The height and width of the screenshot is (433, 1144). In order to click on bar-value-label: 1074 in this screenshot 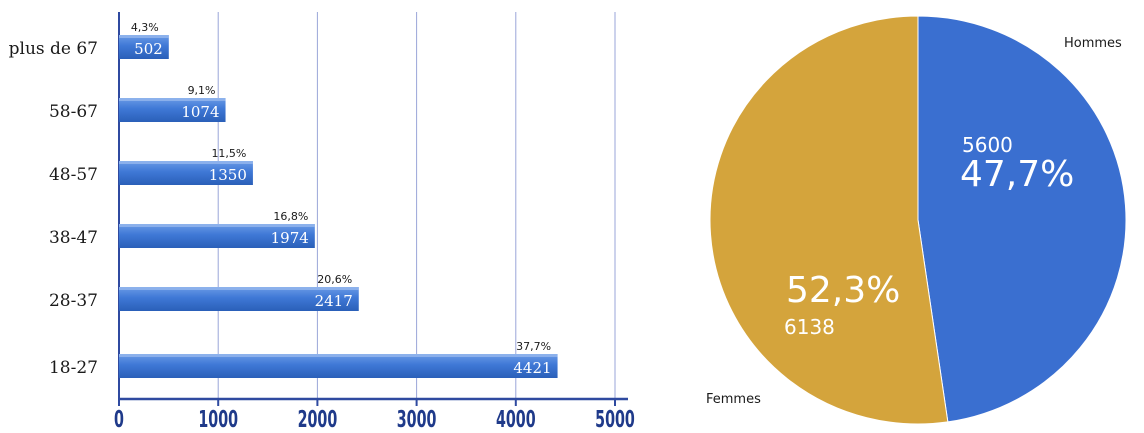, I will do `click(200, 112)`.